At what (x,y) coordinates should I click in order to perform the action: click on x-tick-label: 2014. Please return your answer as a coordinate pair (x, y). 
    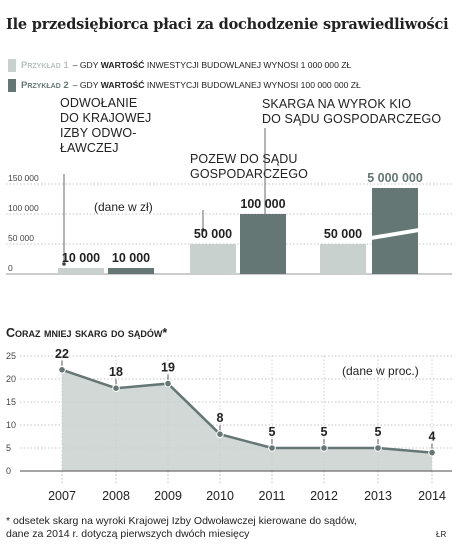
    Looking at the image, I should click on (432, 496).